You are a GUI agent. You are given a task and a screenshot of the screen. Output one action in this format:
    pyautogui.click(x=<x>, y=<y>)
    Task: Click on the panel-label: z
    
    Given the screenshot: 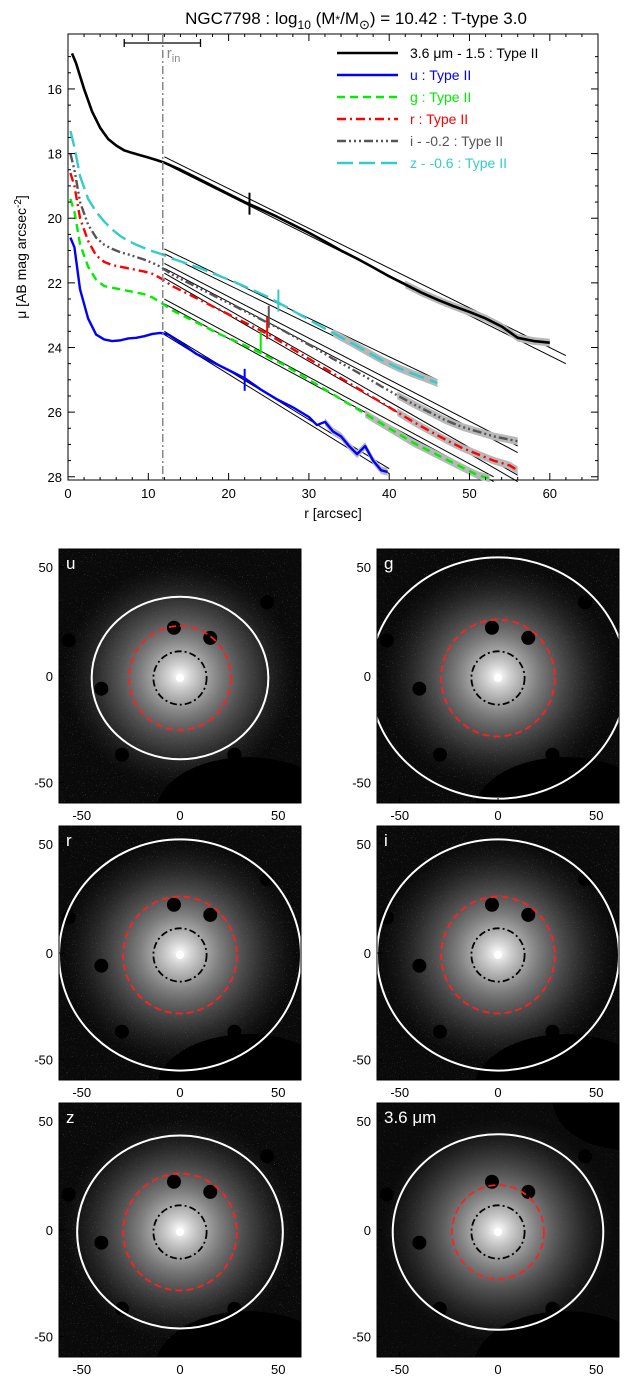 What is the action you would take?
    pyautogui.click(x=70, y=1117)
    